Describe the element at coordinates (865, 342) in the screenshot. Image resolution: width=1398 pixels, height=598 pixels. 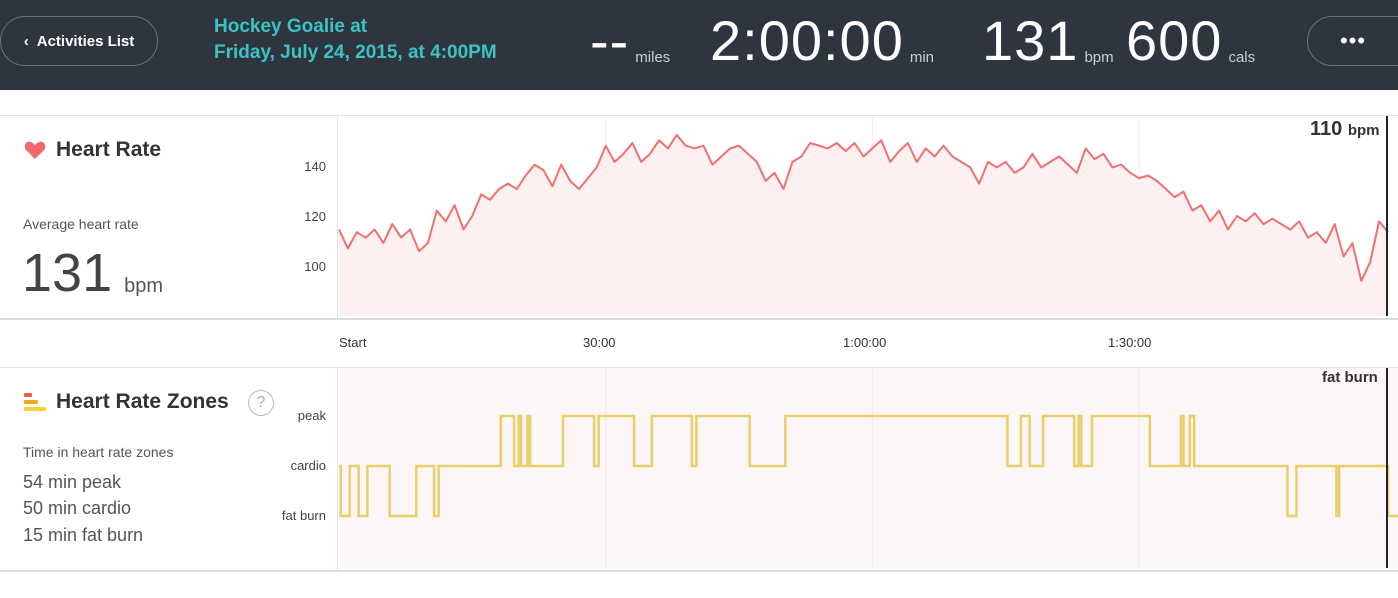
I see `x-tick-60: 1:00:00` at that location.